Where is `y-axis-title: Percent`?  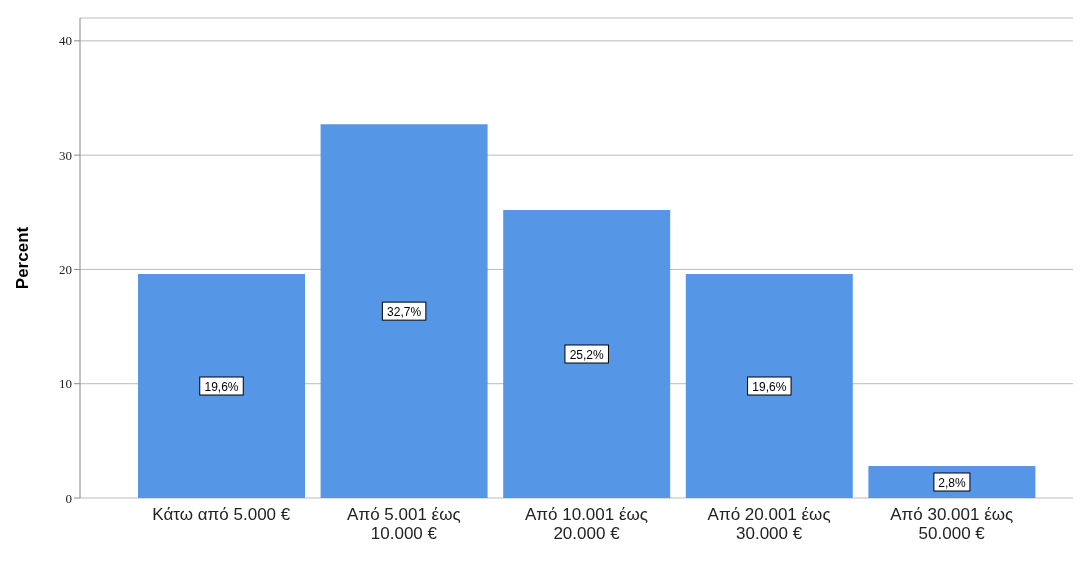
y-axis-title: Percent is located at coordinates (23, 258).